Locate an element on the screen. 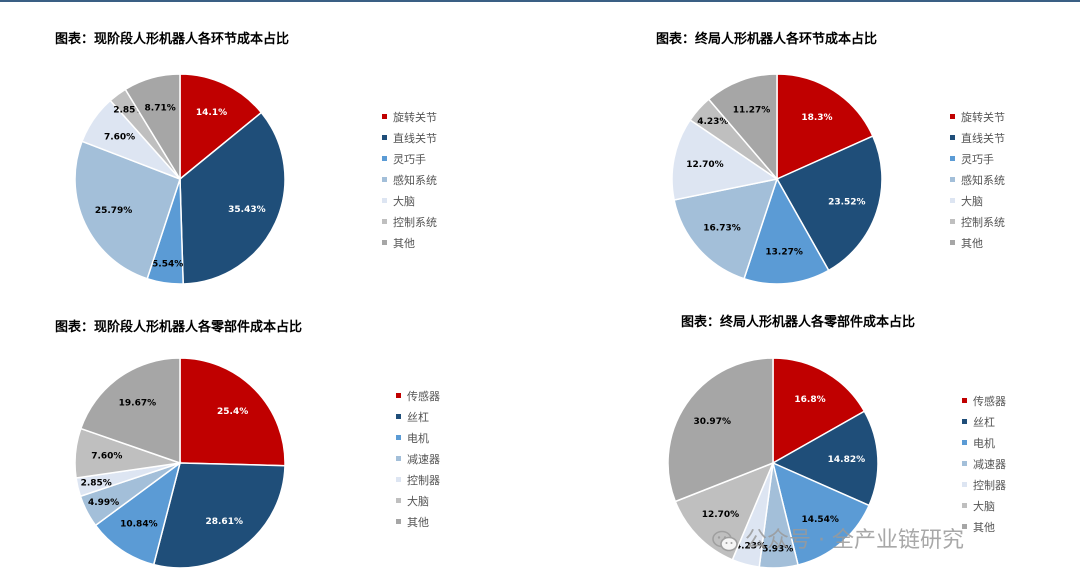  data-label-5: 4.23% is located at coordinates (712, 122).